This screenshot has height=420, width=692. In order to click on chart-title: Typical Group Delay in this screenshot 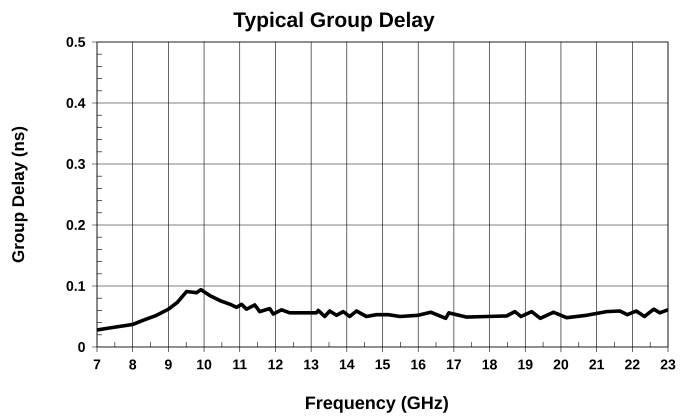, I will do `click(334, 22)`.